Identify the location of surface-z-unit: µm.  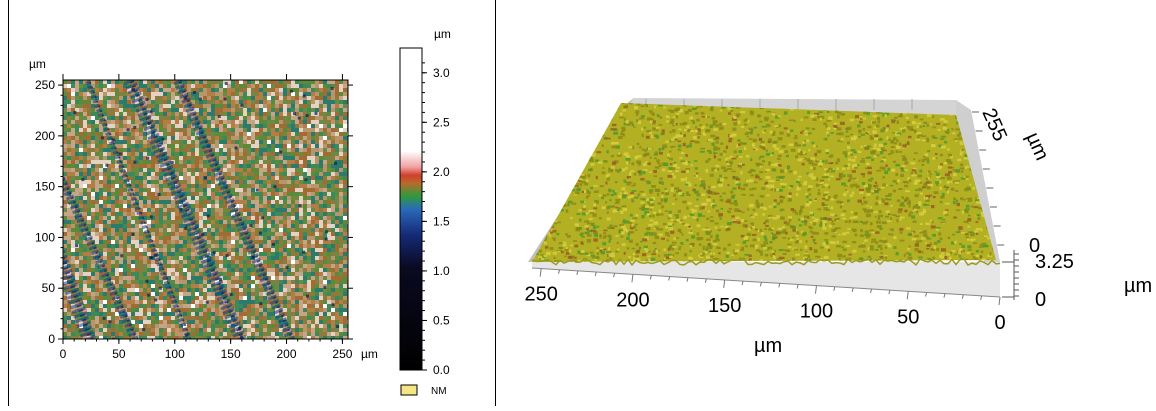
(1138, 286).